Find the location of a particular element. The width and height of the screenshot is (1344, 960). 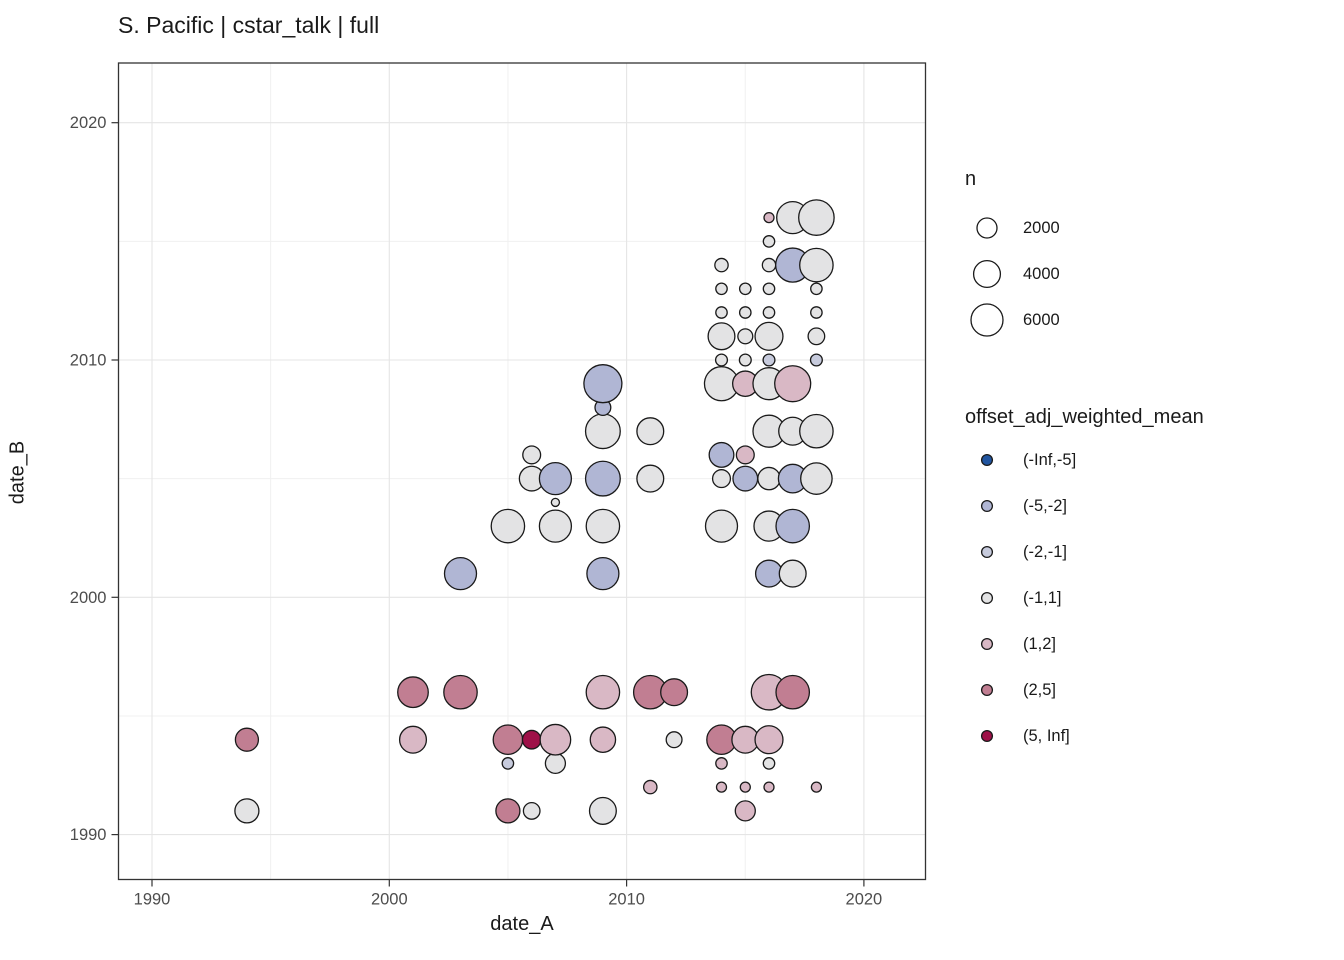

y-axis-title: date_B is located at coordinates (17, 472).